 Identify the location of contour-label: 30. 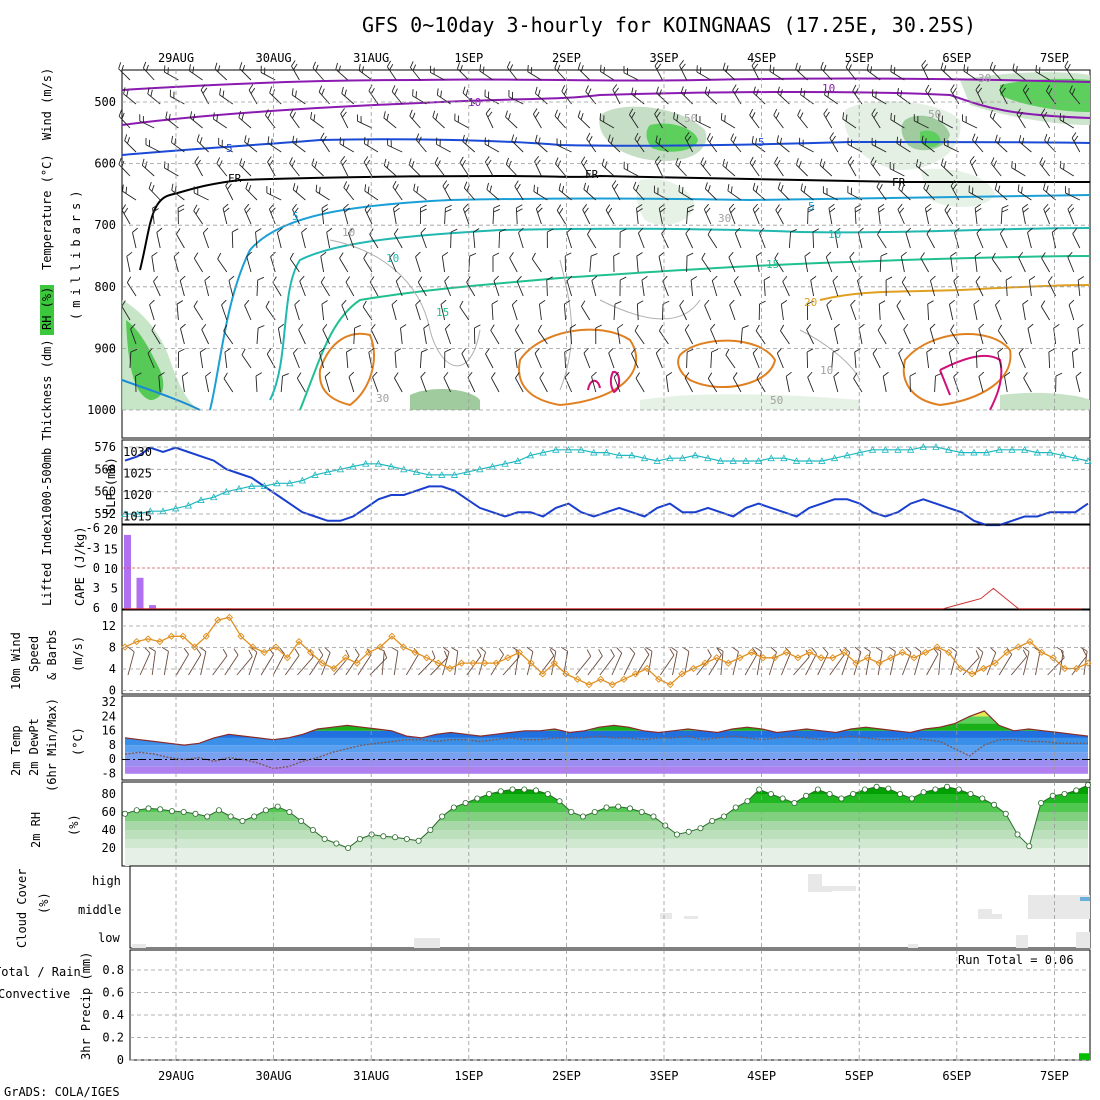
(382, 398).